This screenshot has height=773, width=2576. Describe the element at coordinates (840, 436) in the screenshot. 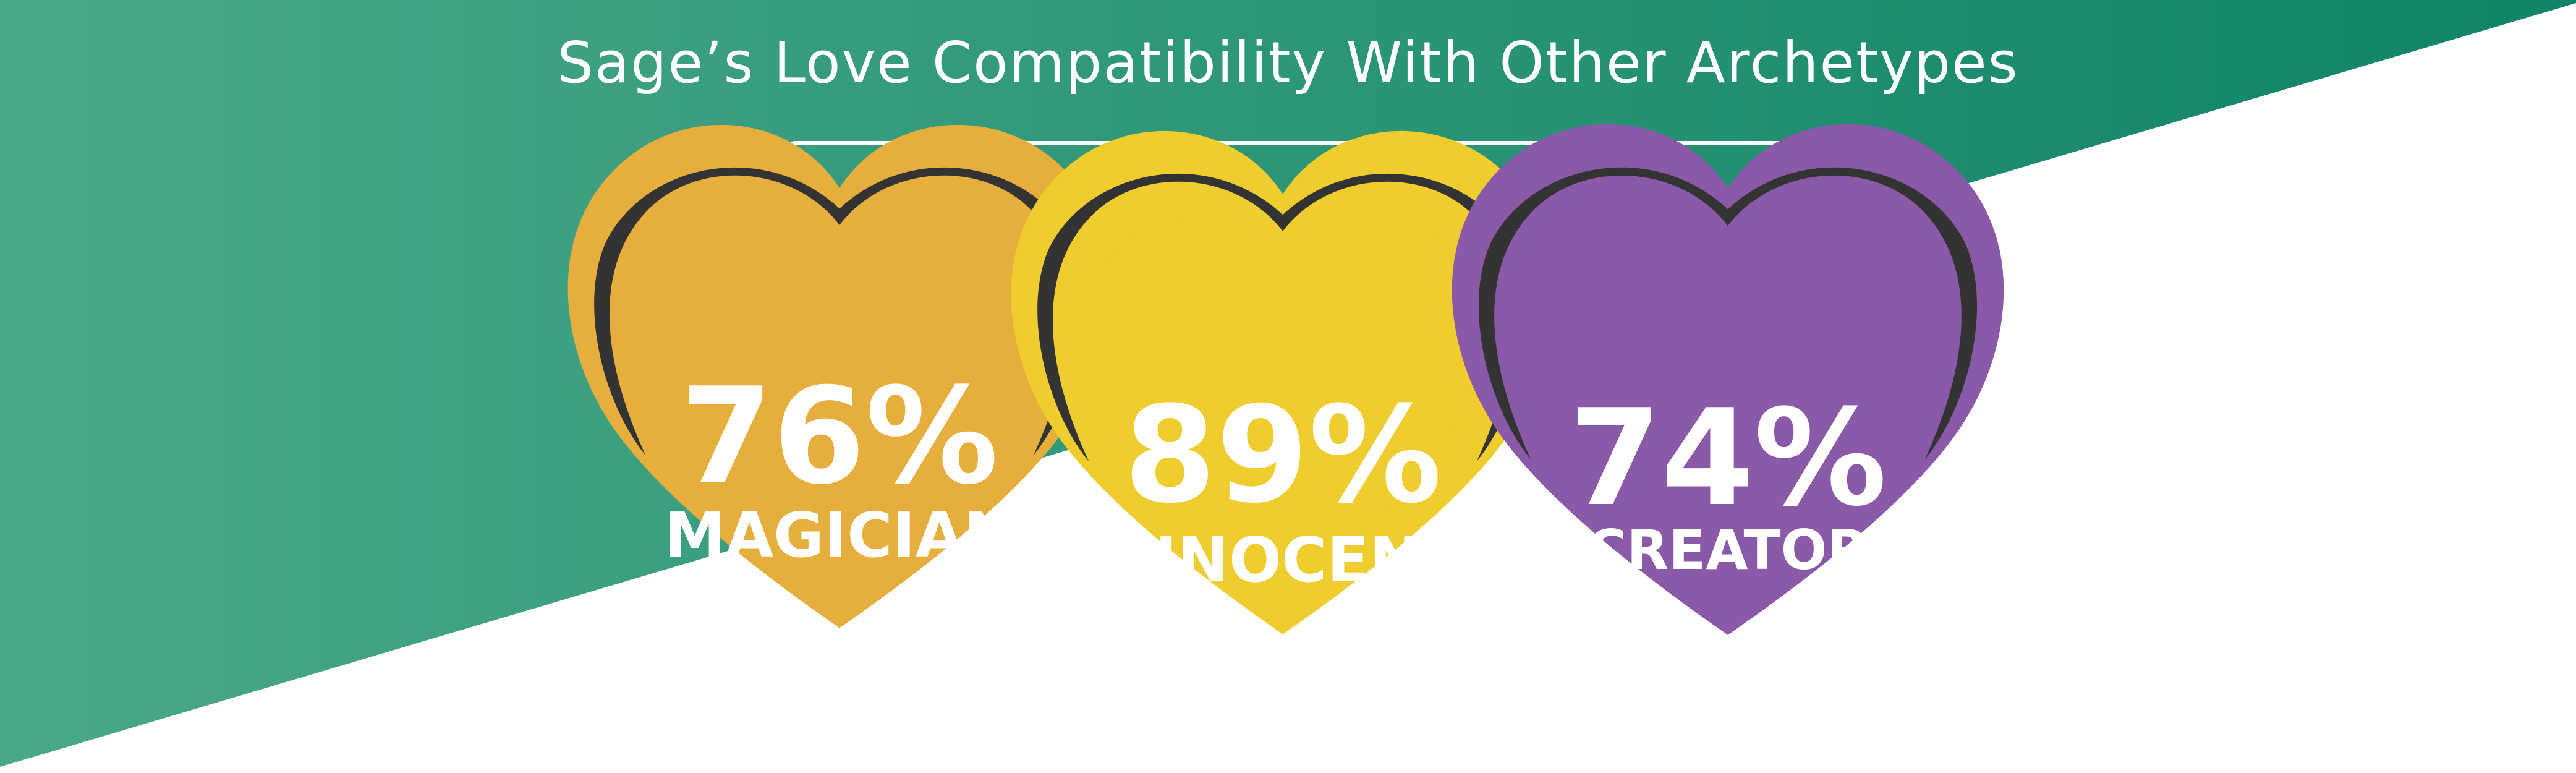

I see `magician-percent: 76%` at that location.